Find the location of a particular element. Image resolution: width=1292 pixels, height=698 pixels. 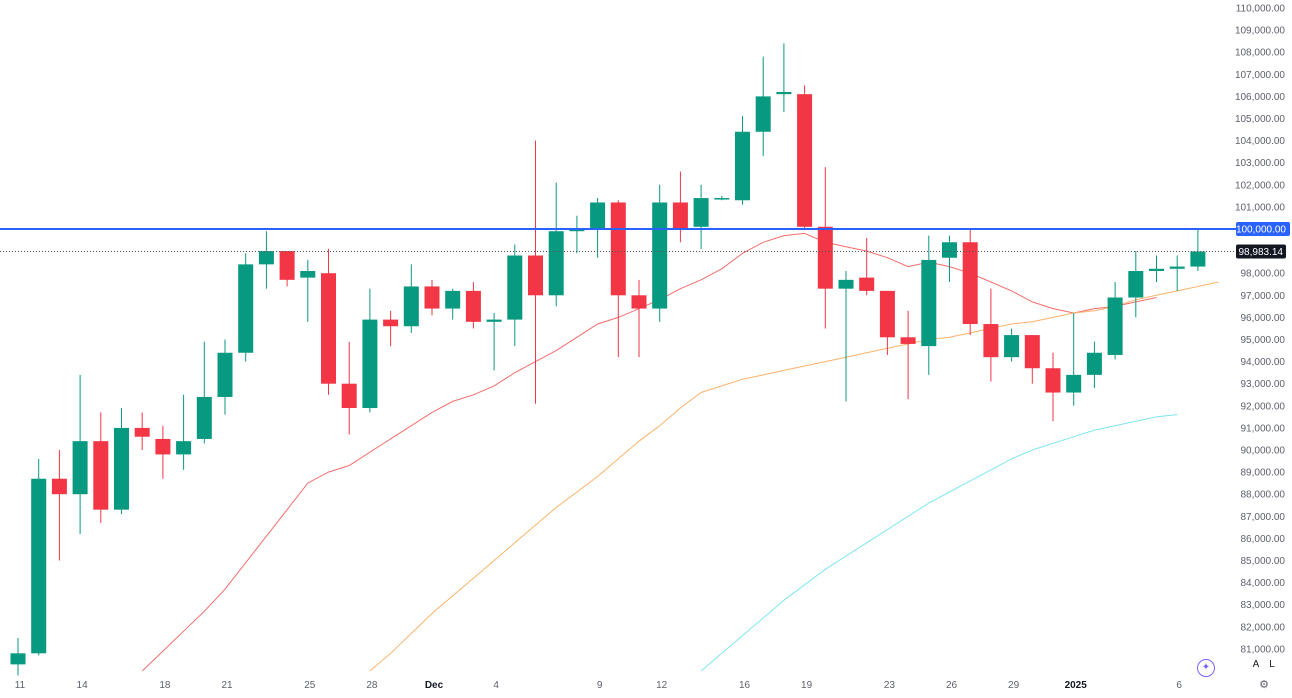

last-price-label: 98,983.14 is located at coordinates (1261, 252).